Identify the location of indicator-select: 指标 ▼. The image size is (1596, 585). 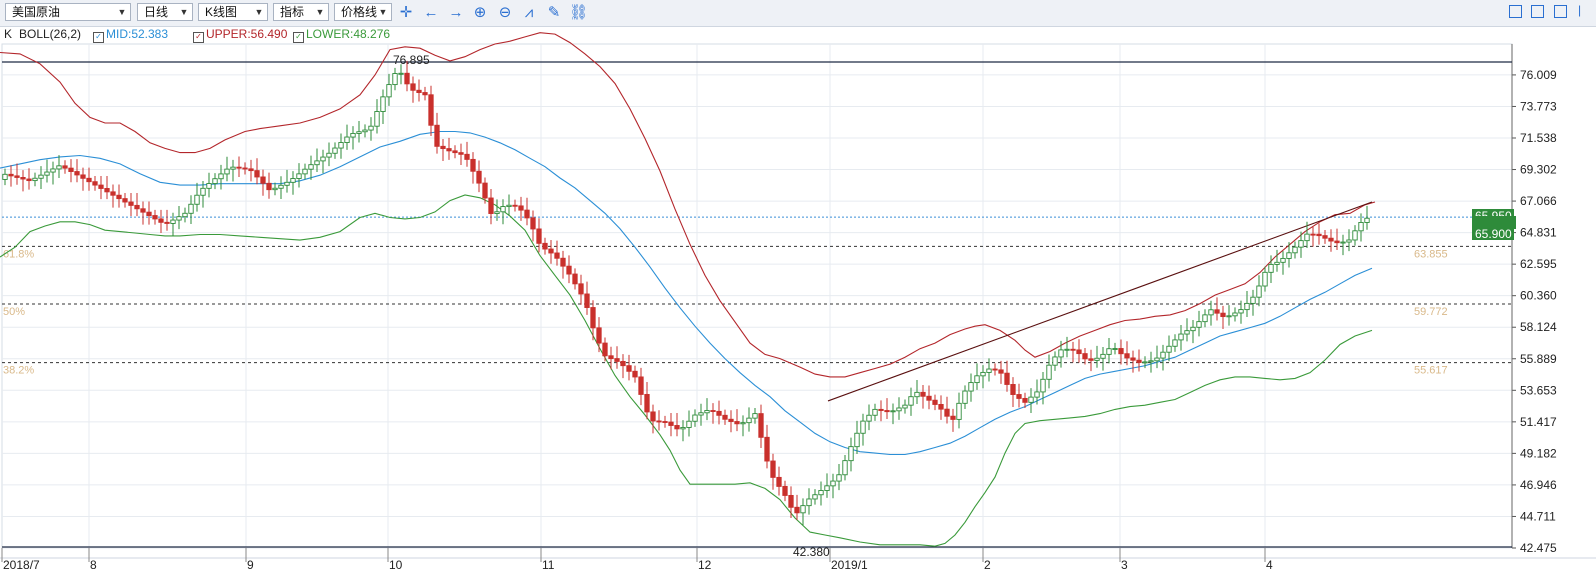
(301, 12).